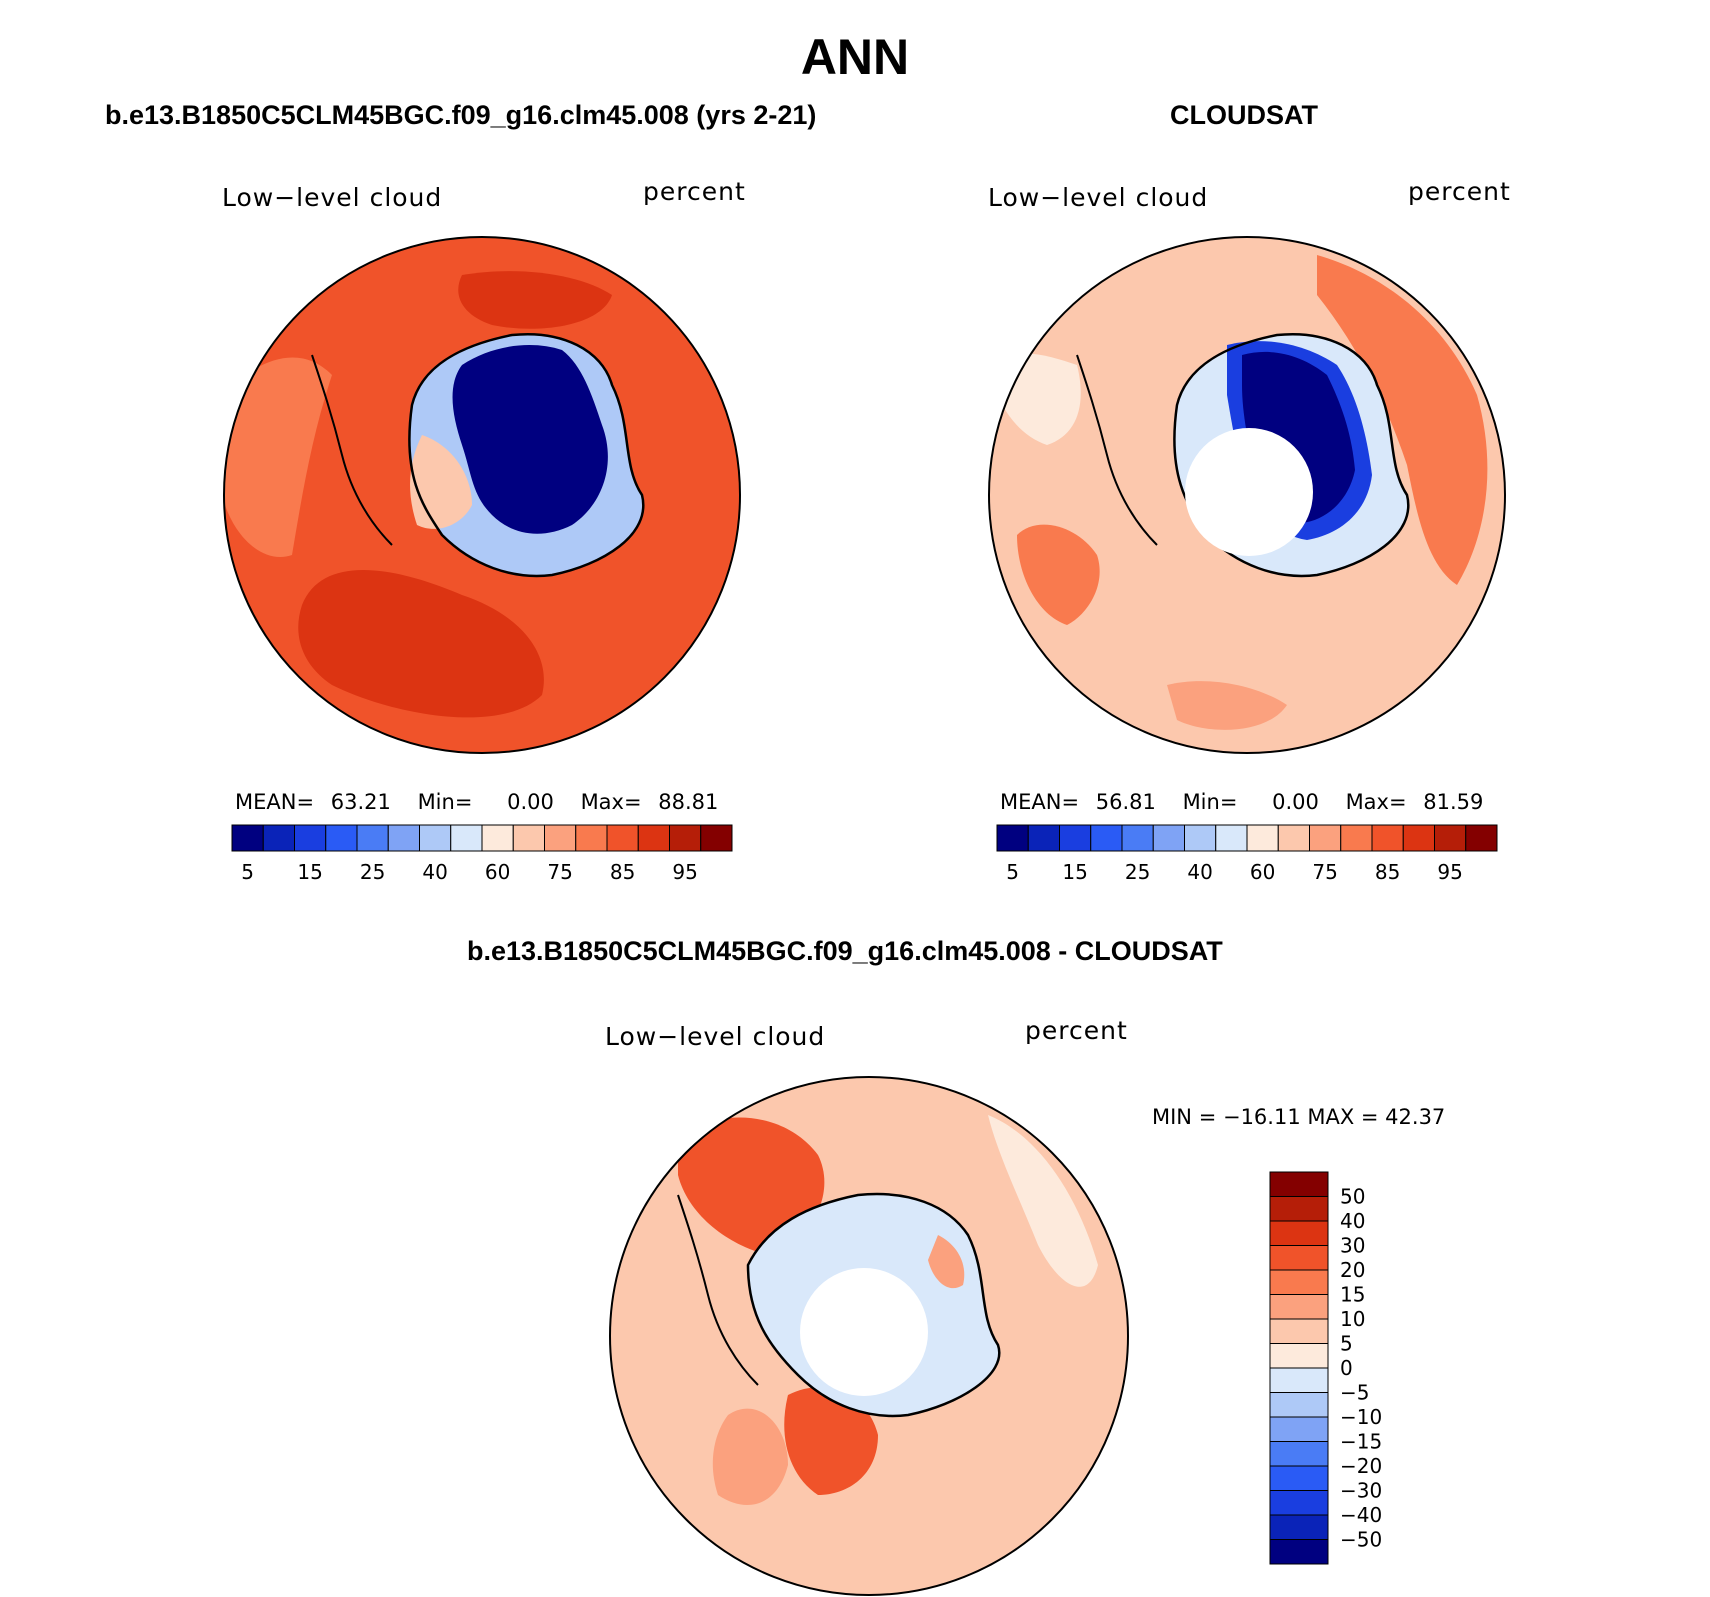 The image size is (1710, 1597). I want to click on colorbar-tick-label: 20, so click(1352, 1270).